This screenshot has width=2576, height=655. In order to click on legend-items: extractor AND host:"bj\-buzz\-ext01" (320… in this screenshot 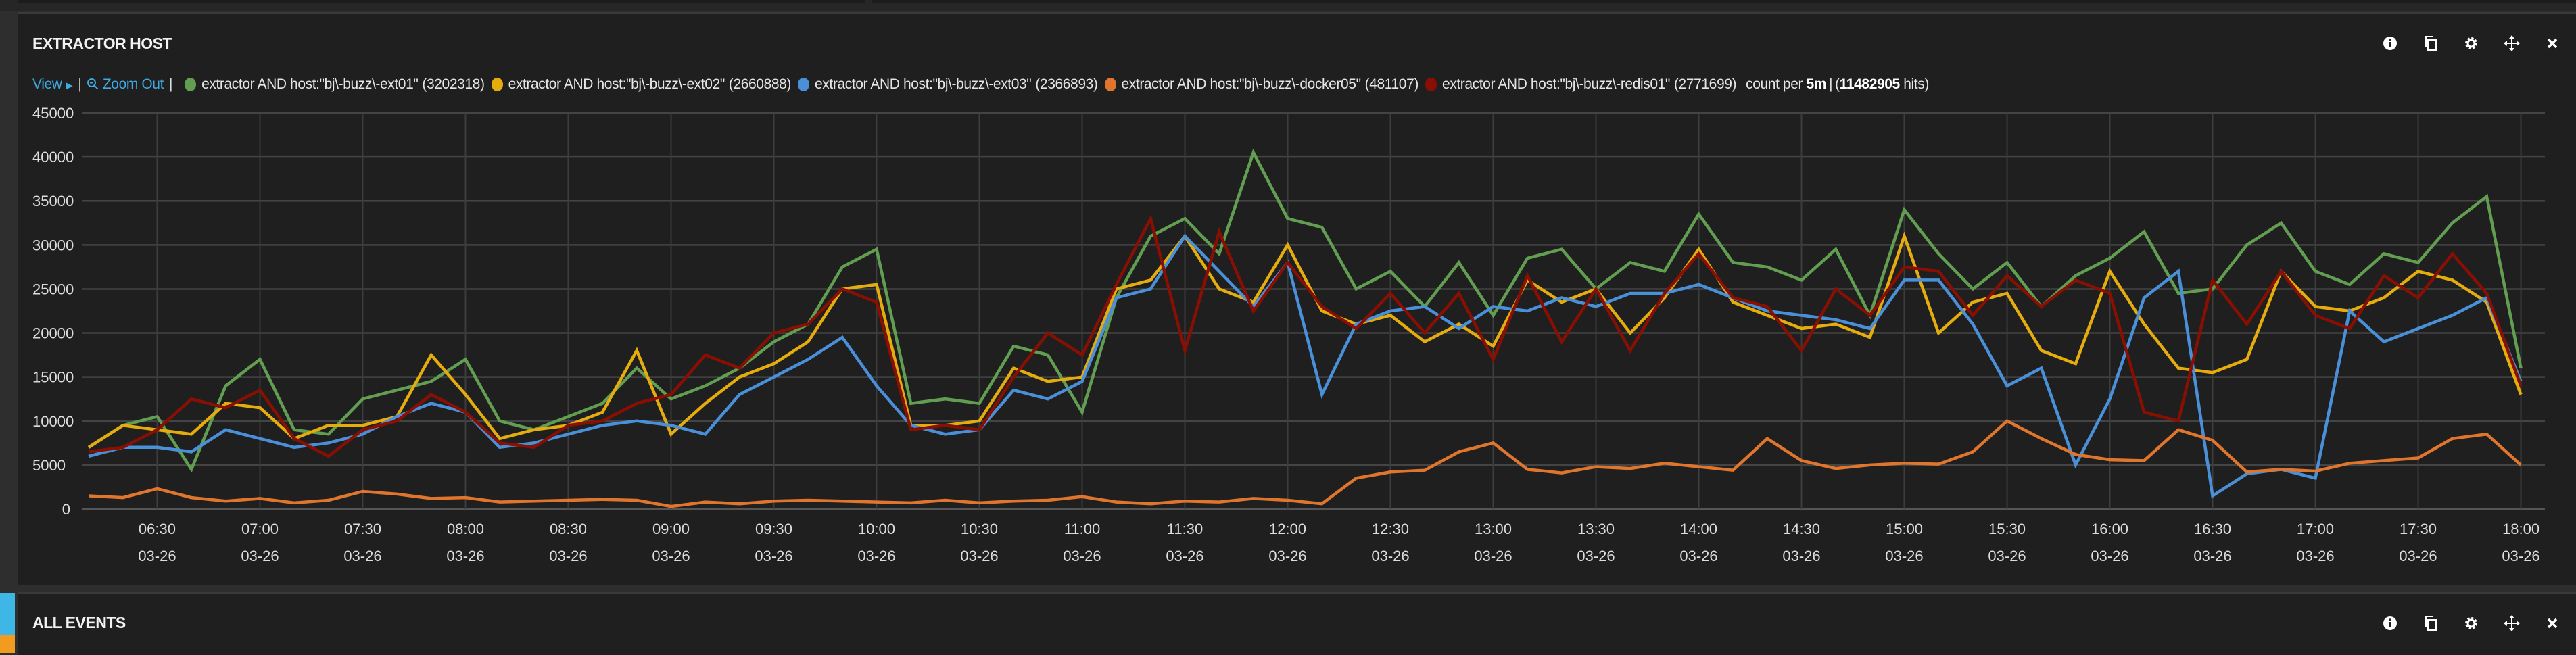, I will do `click(957, 84)`.